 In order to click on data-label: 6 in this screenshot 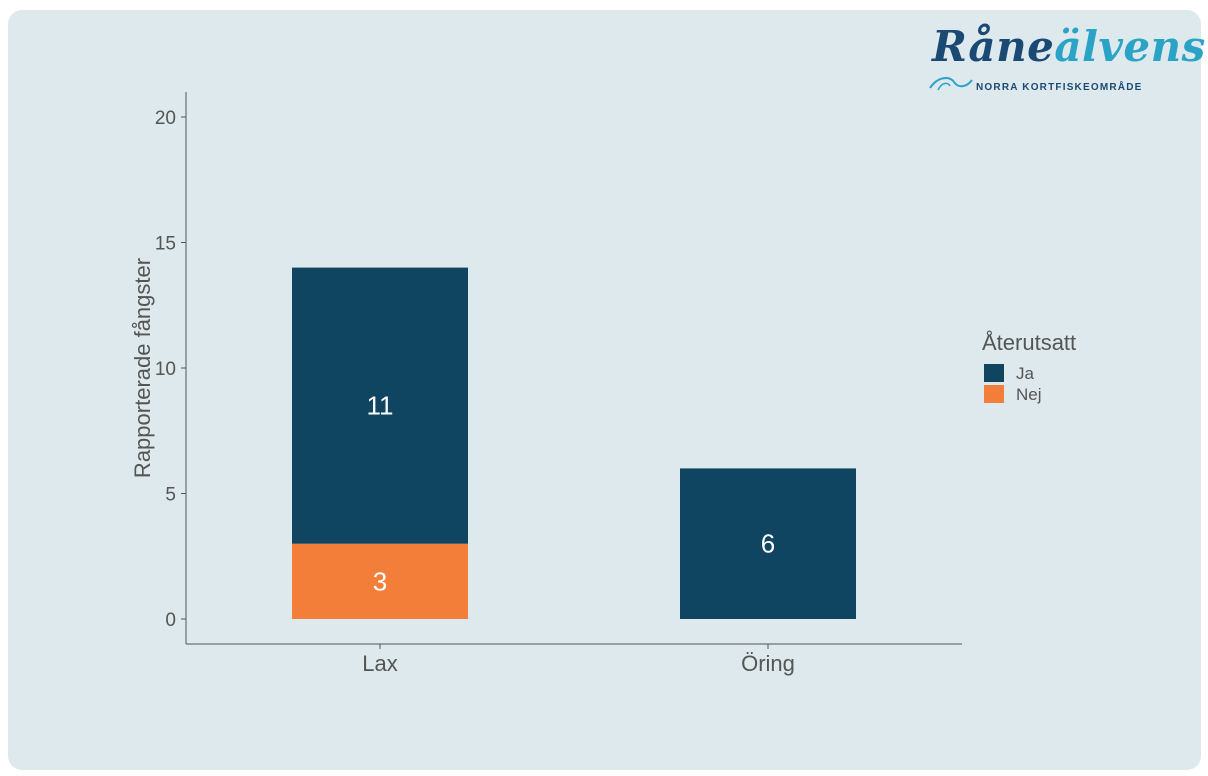, I will do `click(768, 544)`.